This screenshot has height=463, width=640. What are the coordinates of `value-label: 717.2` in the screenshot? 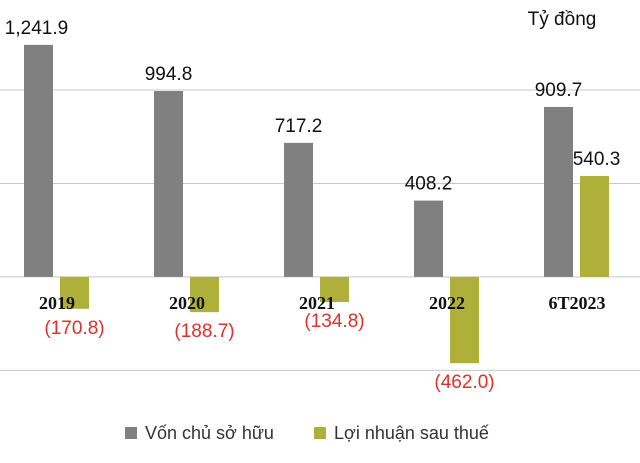 It's located at (299, 126).